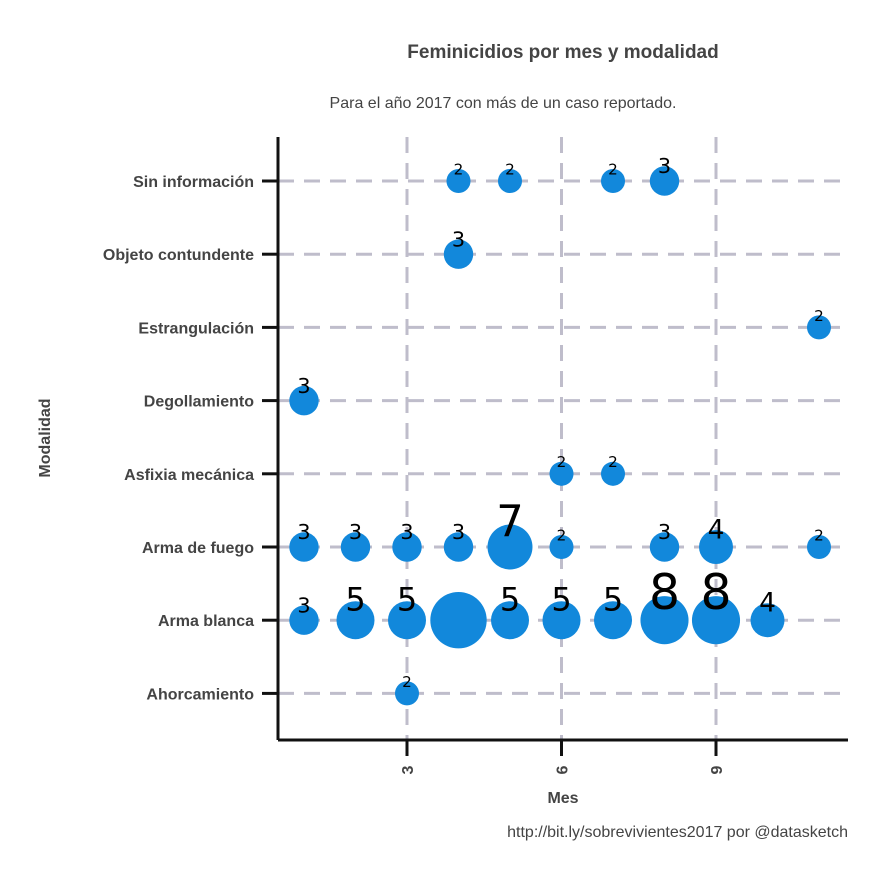 The image size is (885, 885). I want to click on data-label-asfixia-mecanica-mes-7: 2, so click(613, 462).